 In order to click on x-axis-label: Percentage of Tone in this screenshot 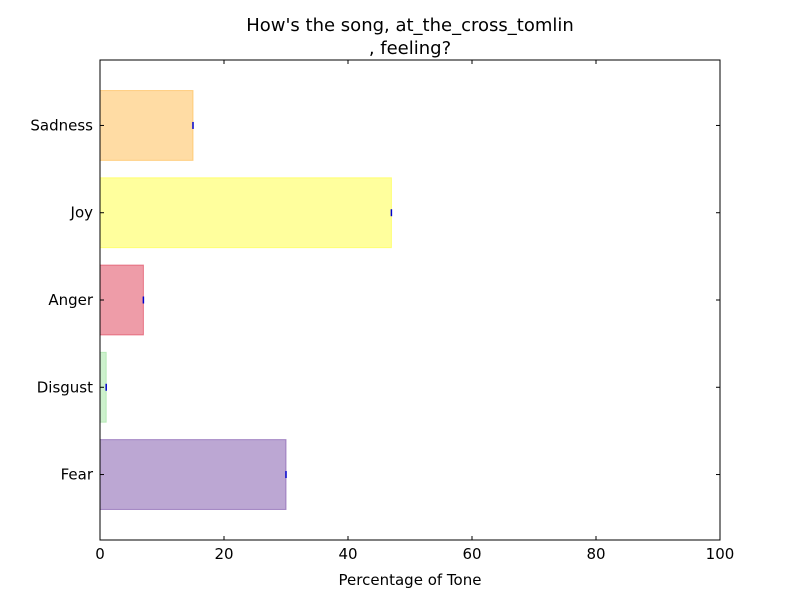, I will do `click(410, 580)`.